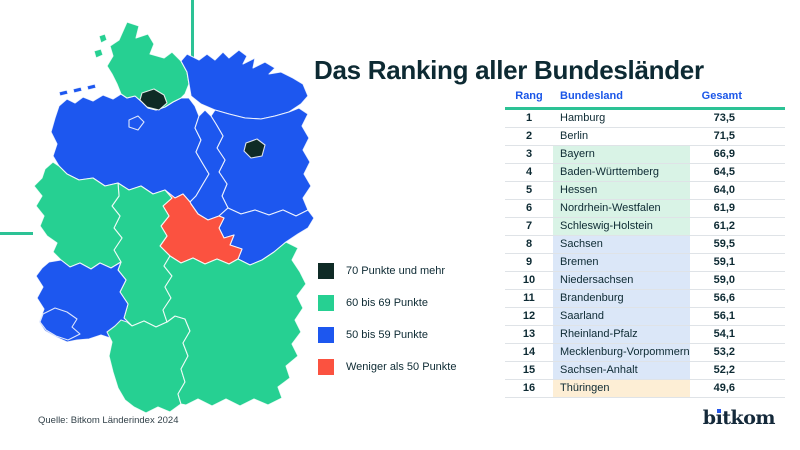 Image resolution: width=800 pixels, height=450 pixels. I want to click on state-cell: Sachsen-Anhalt, so click(621, 370).